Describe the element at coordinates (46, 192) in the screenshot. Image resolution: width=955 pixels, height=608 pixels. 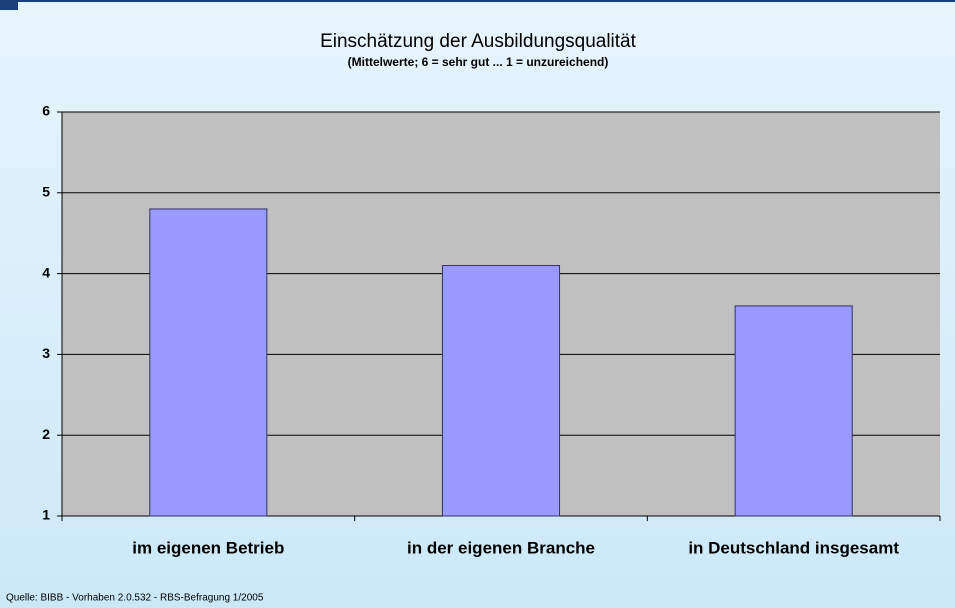
I see `y-tick-label: 5` at that location.